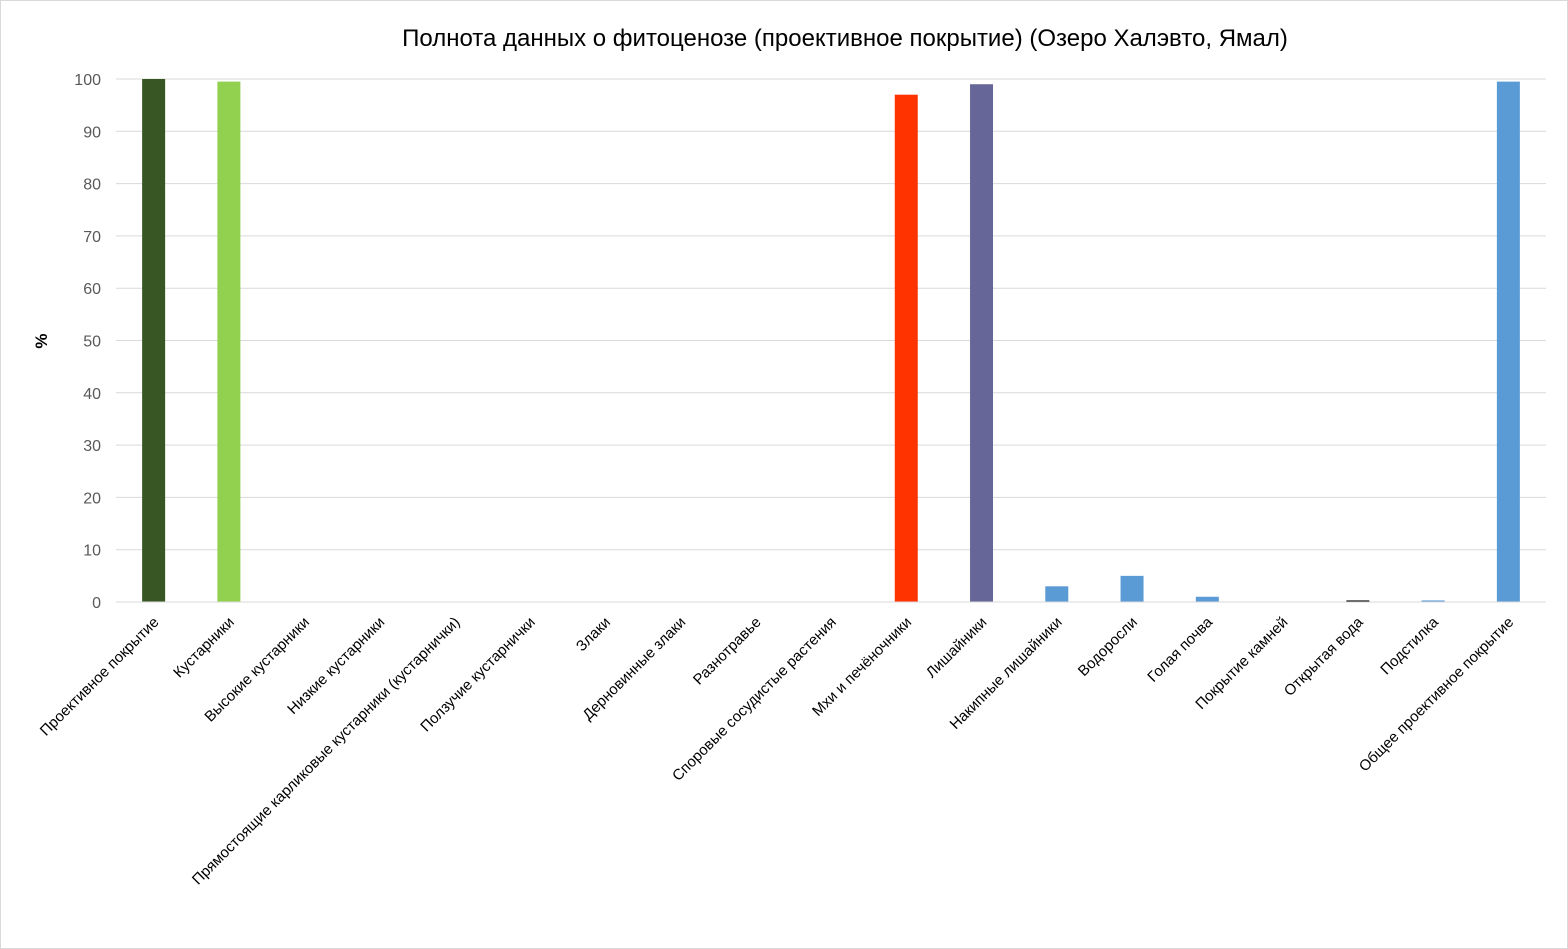  Describe the element at coordinates (92, 498) in the screenshot. I see `y-tick-label: 20` at that location.